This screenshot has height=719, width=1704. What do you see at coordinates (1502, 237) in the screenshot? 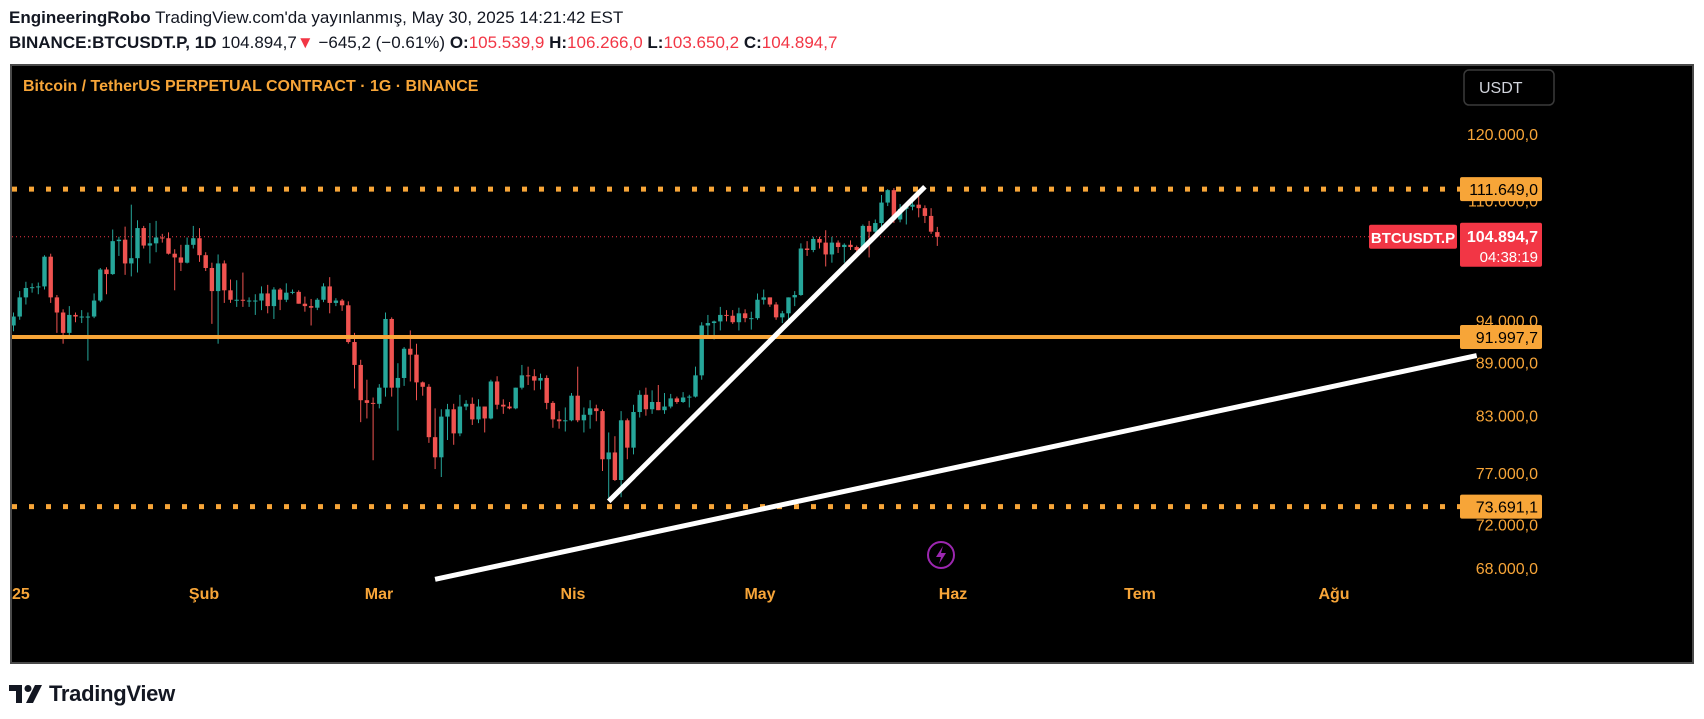
I see `current-price-label: 104.894,7` at bounding box center [1502, 237].